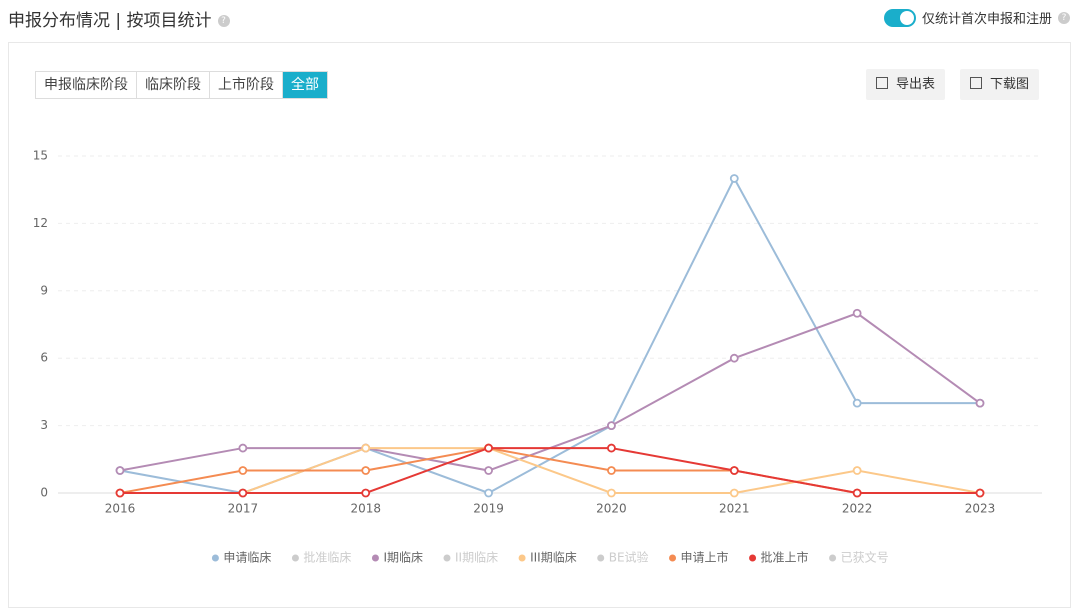 Image resolution: width=1080 pixels, height=615 pixels. I want to click on title: 申报分布情况 | 按项目统计?, so click(119, 18).